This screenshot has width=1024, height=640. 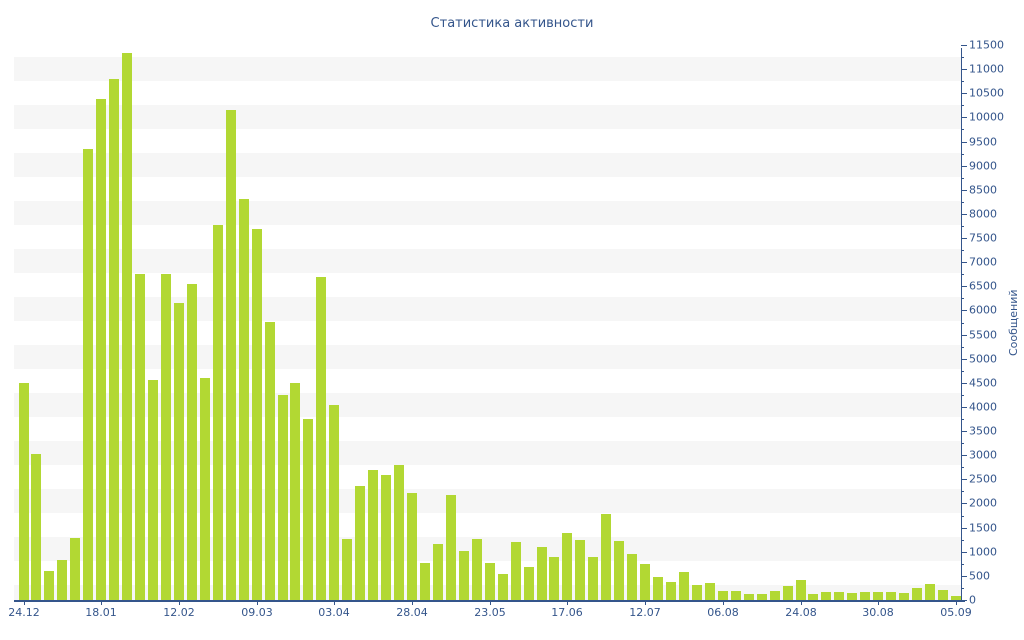 I want to click on x-tick-label: 24.08, so click(x=801, y=612).